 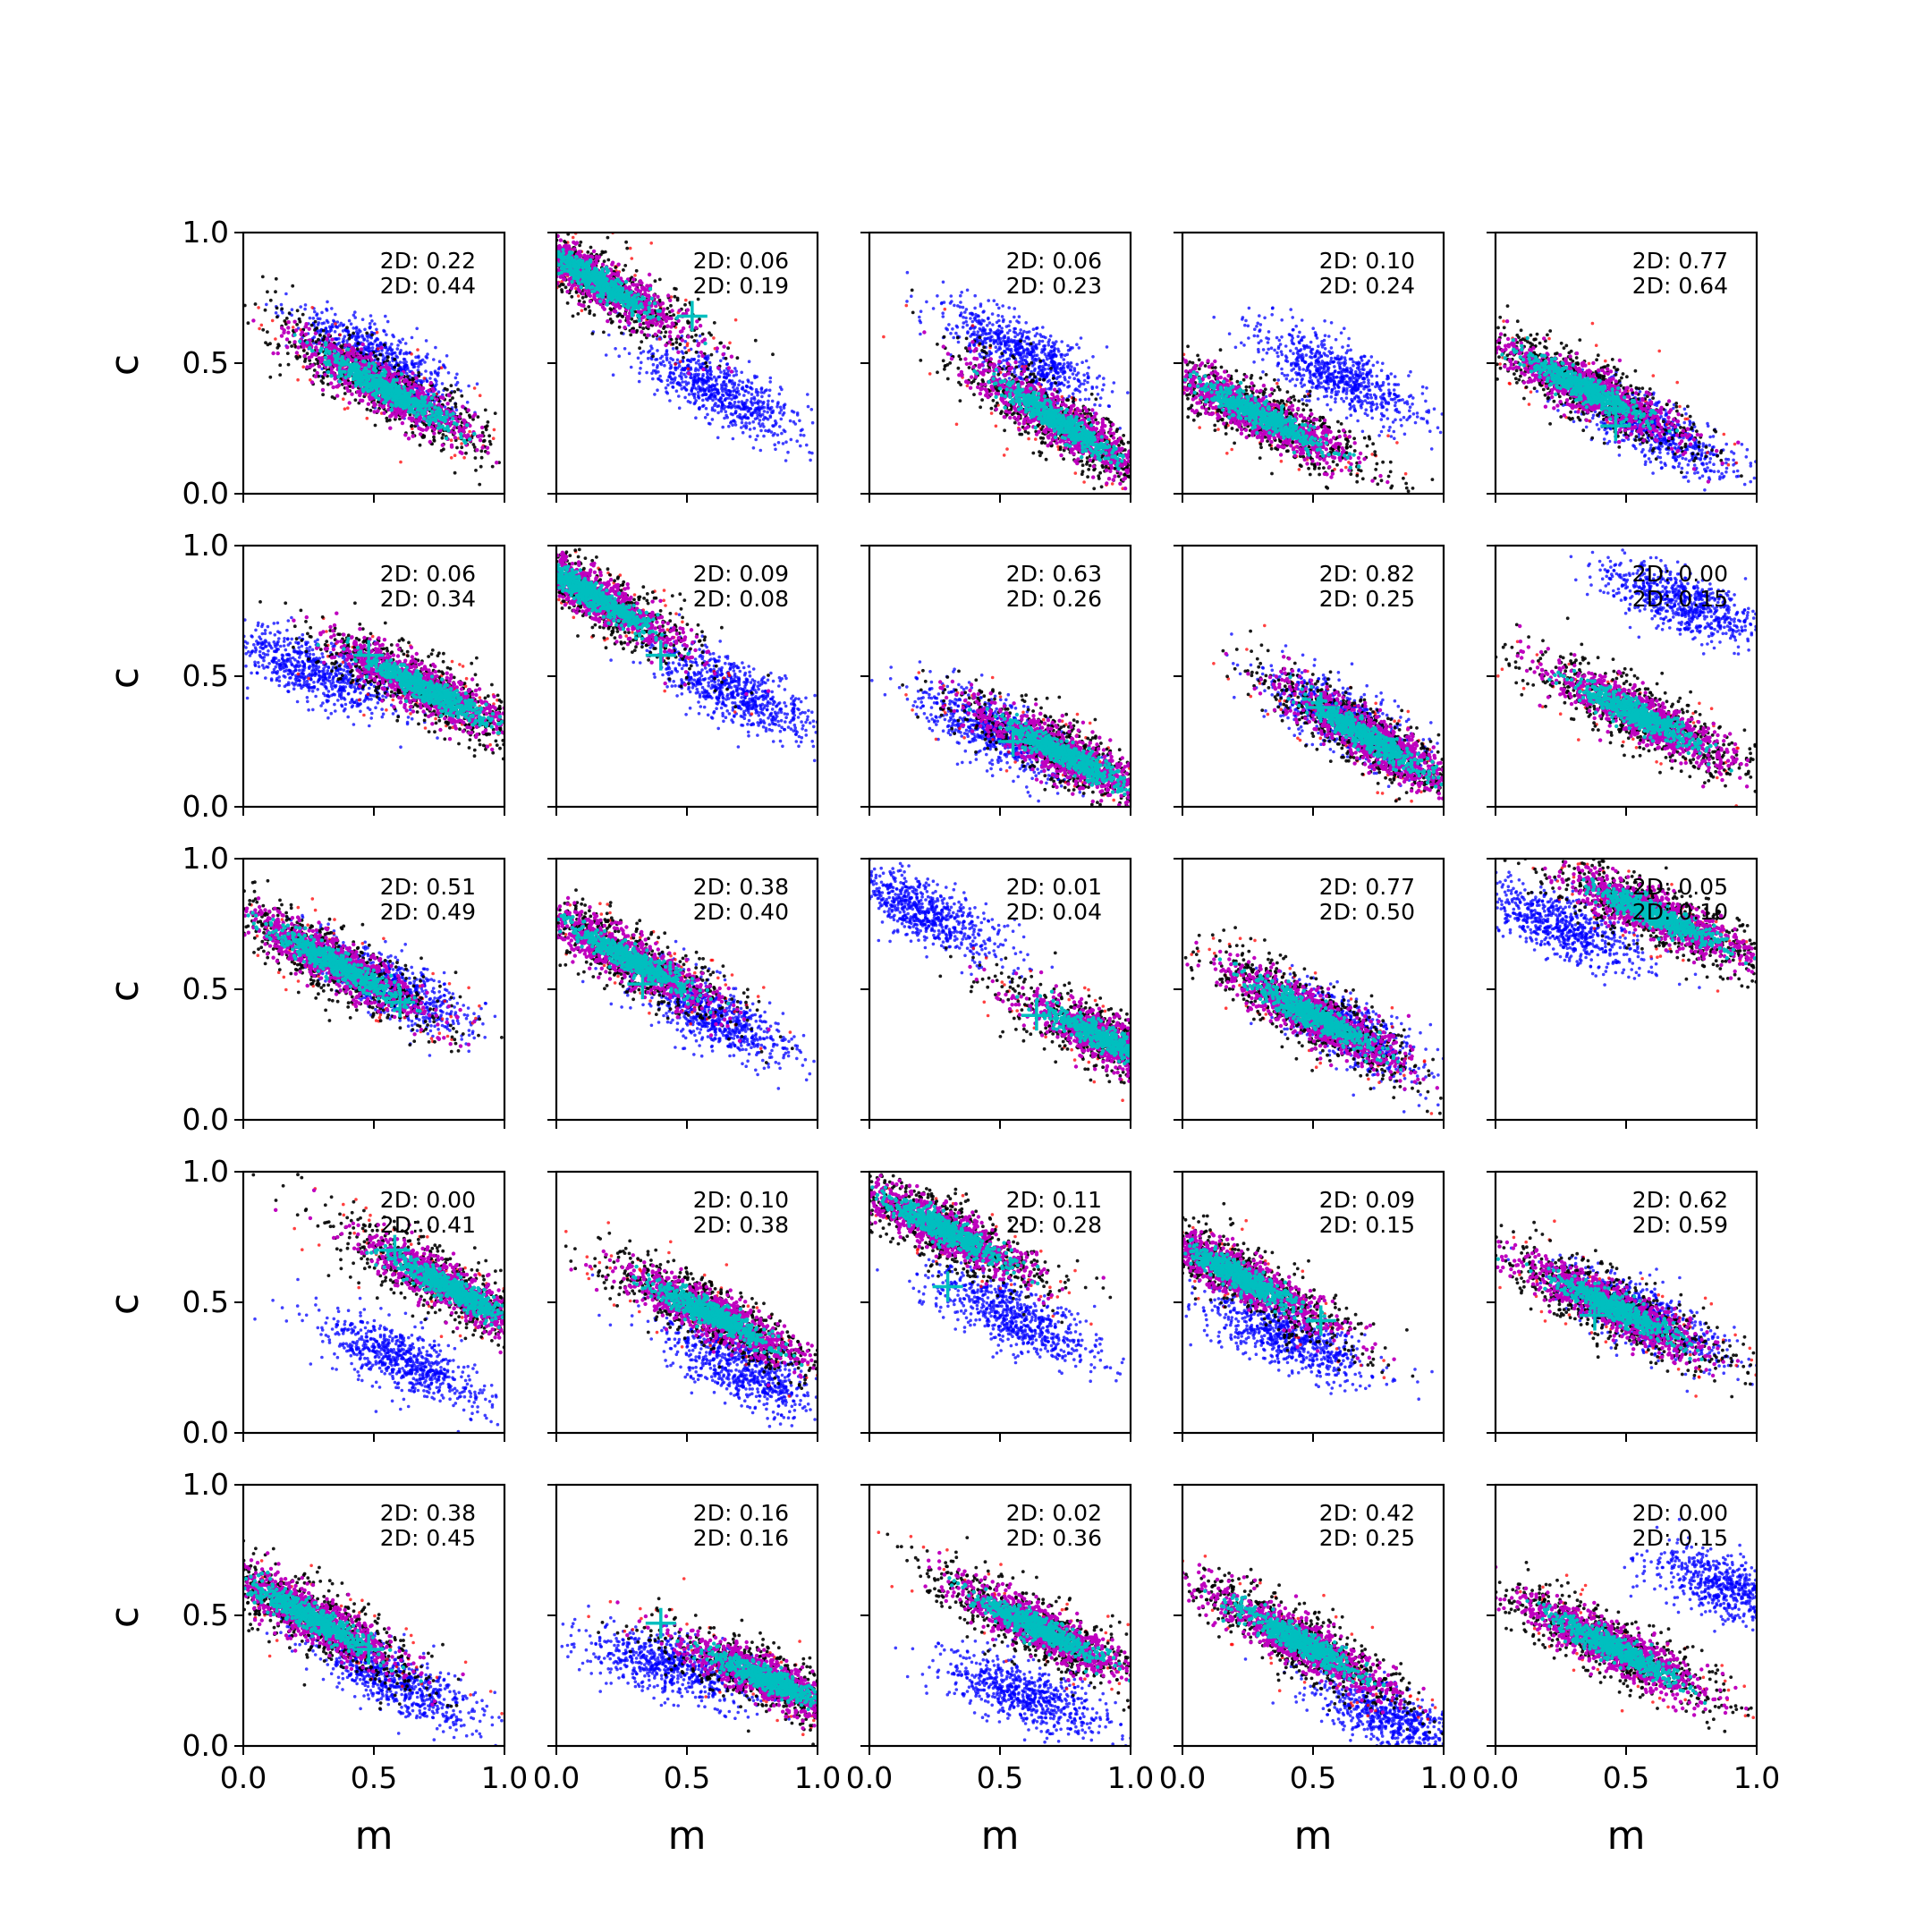 What do you see at coordinates (205, 362) in the screenshot?
I see `y-tick-label: 0.5` at bounding box center [205, 362].